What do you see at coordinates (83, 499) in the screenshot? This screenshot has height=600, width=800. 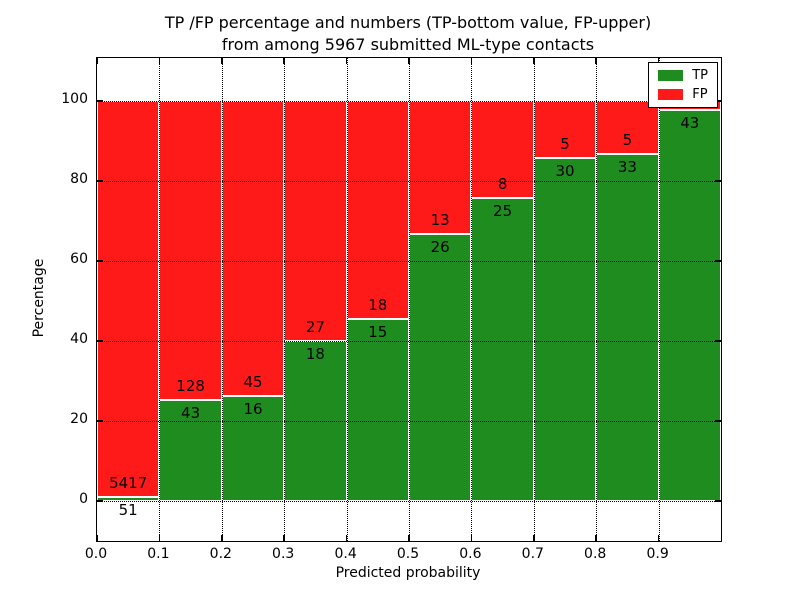 I see `y-tick-label: 0` at bounding box center [83, 499].